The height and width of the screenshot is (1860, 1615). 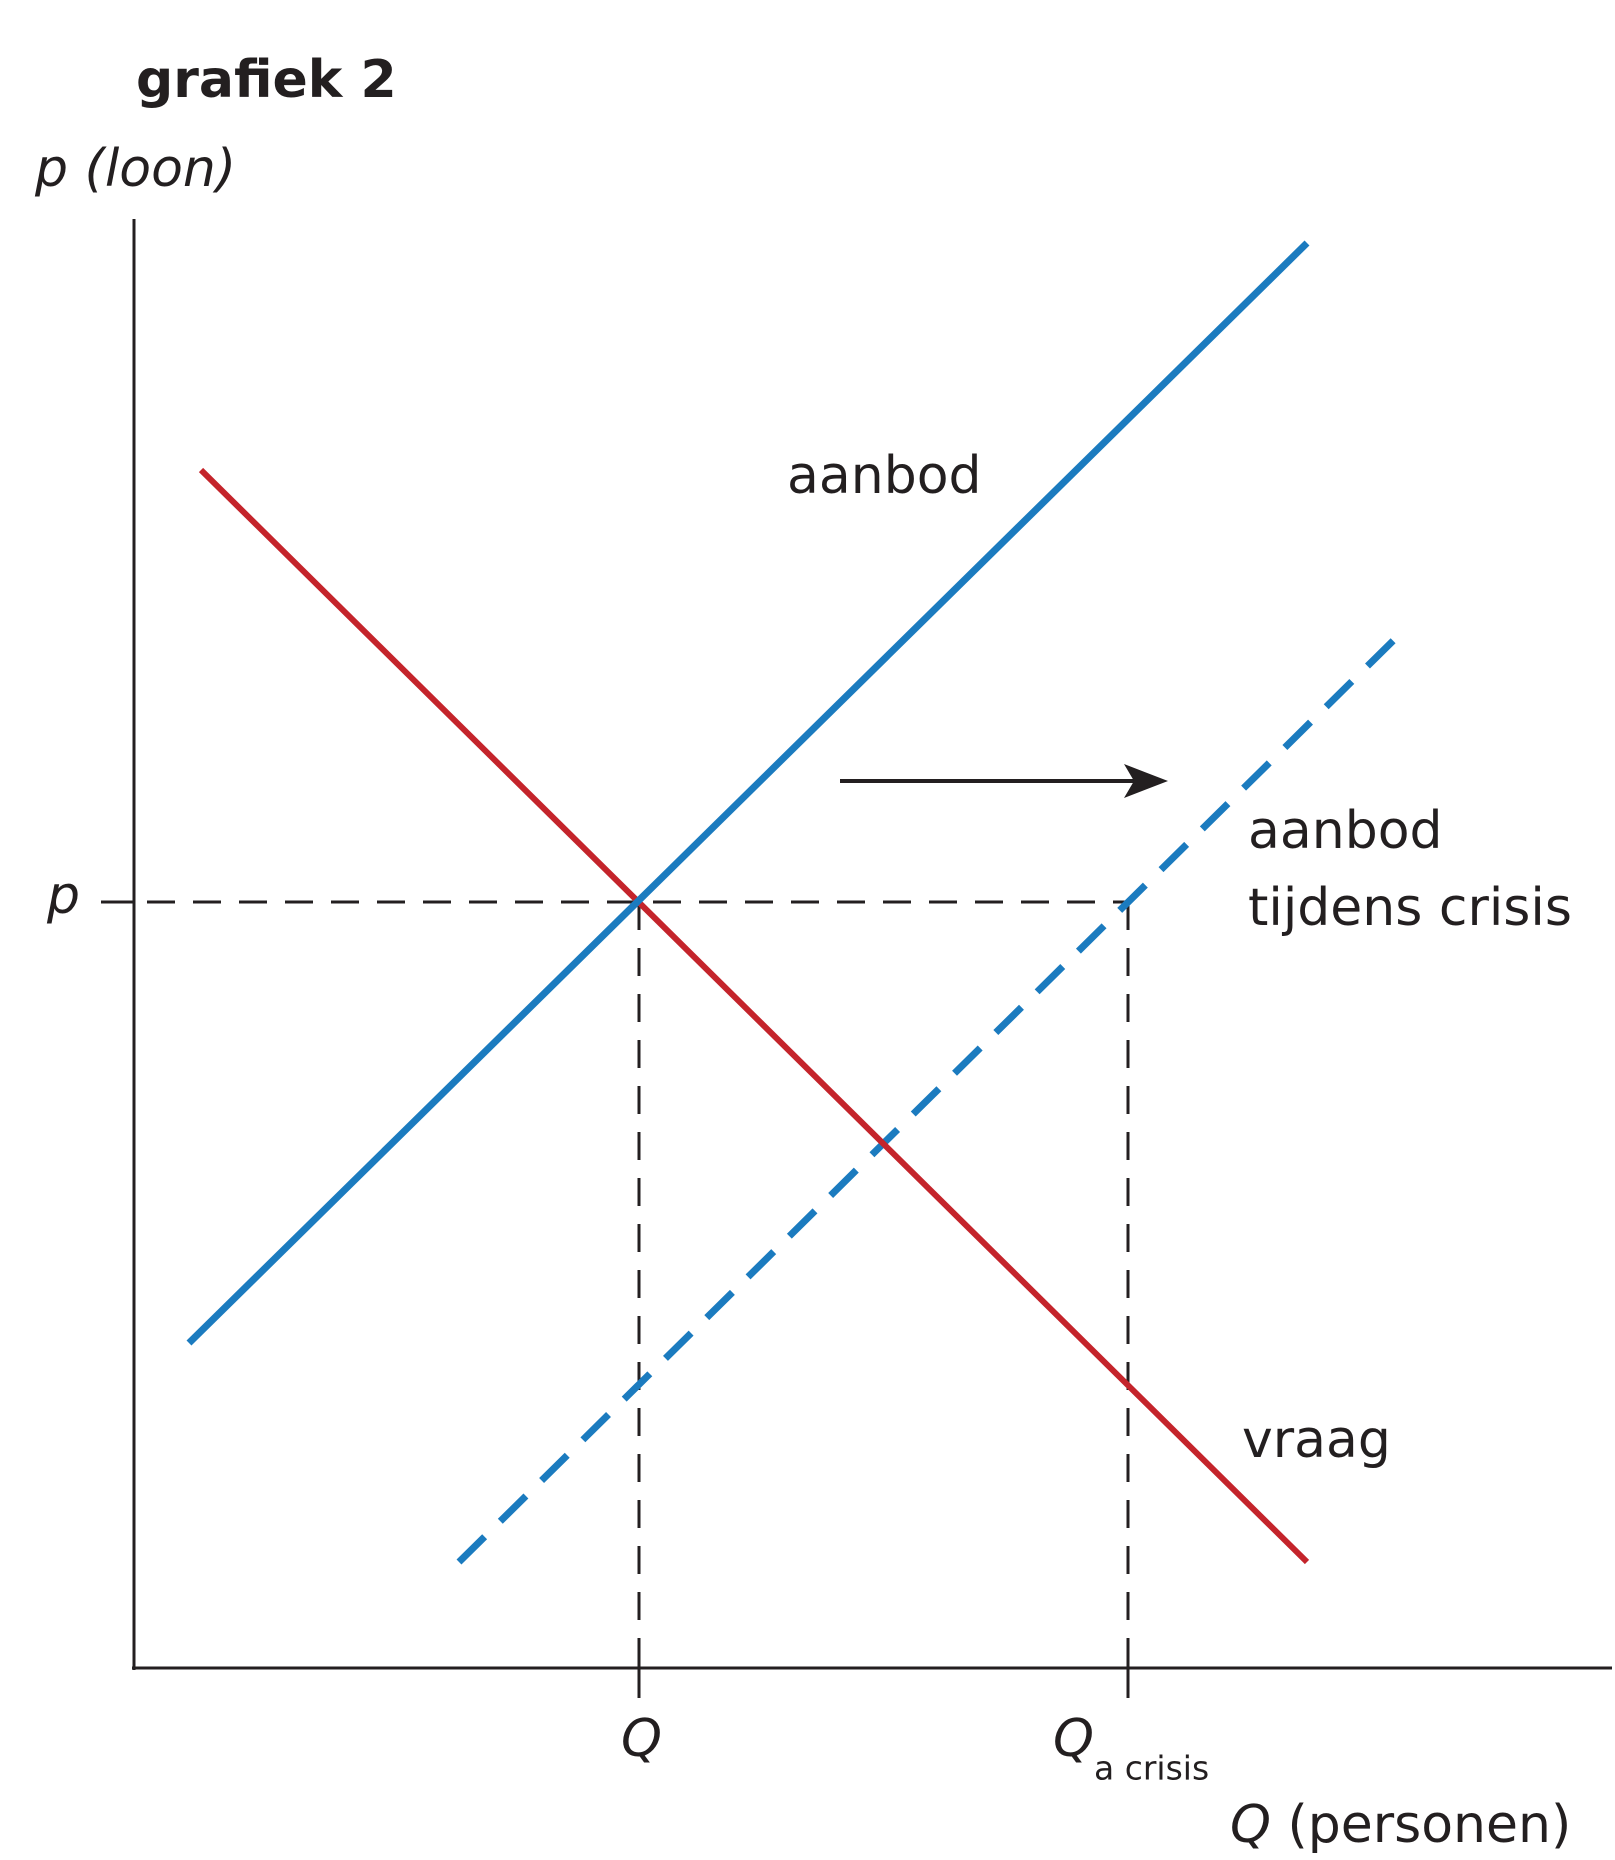 I want to click on supply-crisis-label: tijdens crisis, so click(x=1410, y=908).